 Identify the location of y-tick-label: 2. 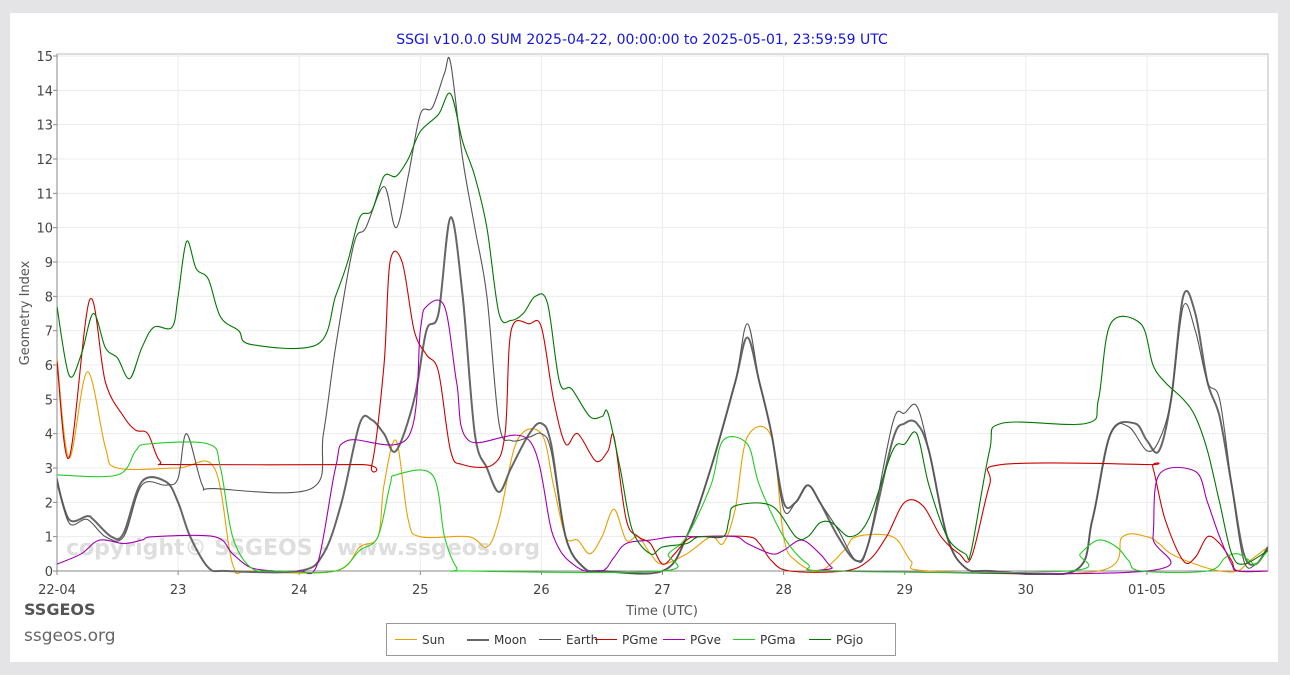
(49, 503).